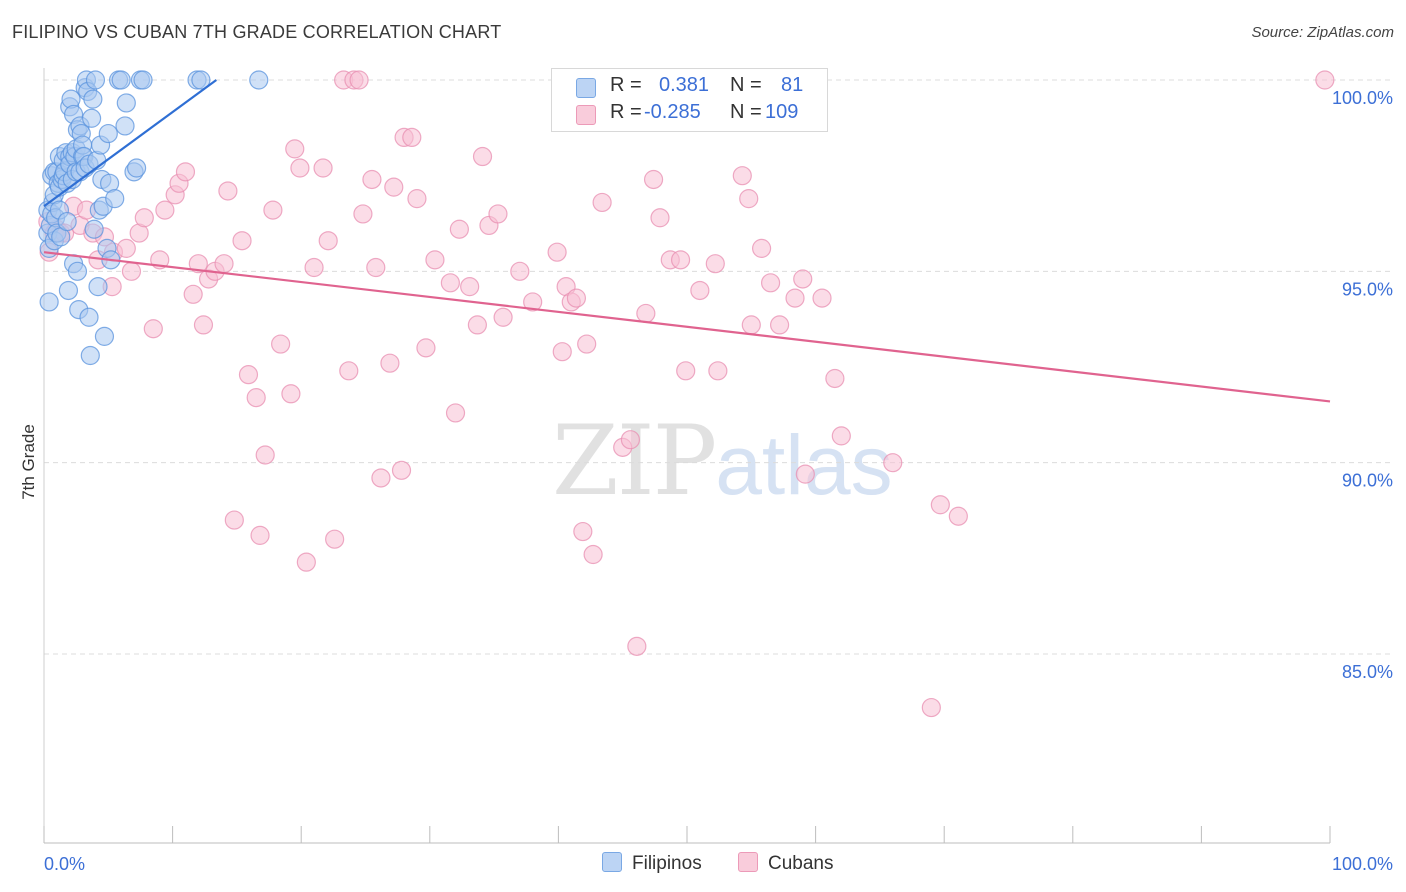 This screenshot has width=1406, height=892. I want to click on y-tick-label: 90.0%, so click(1367, 481).